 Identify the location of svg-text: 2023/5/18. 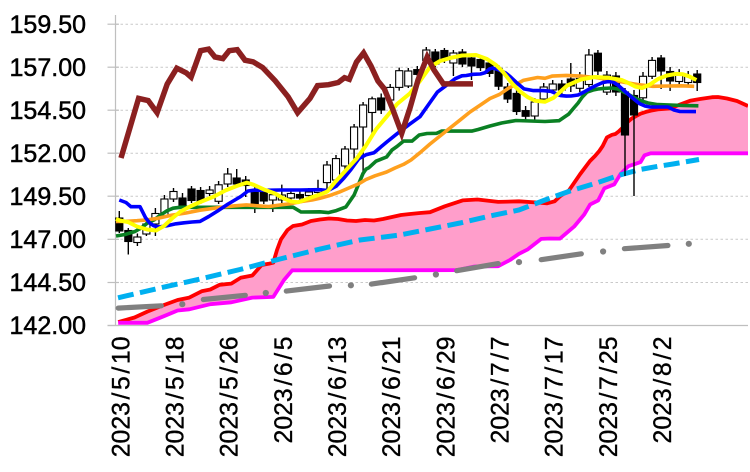
(176, 397).